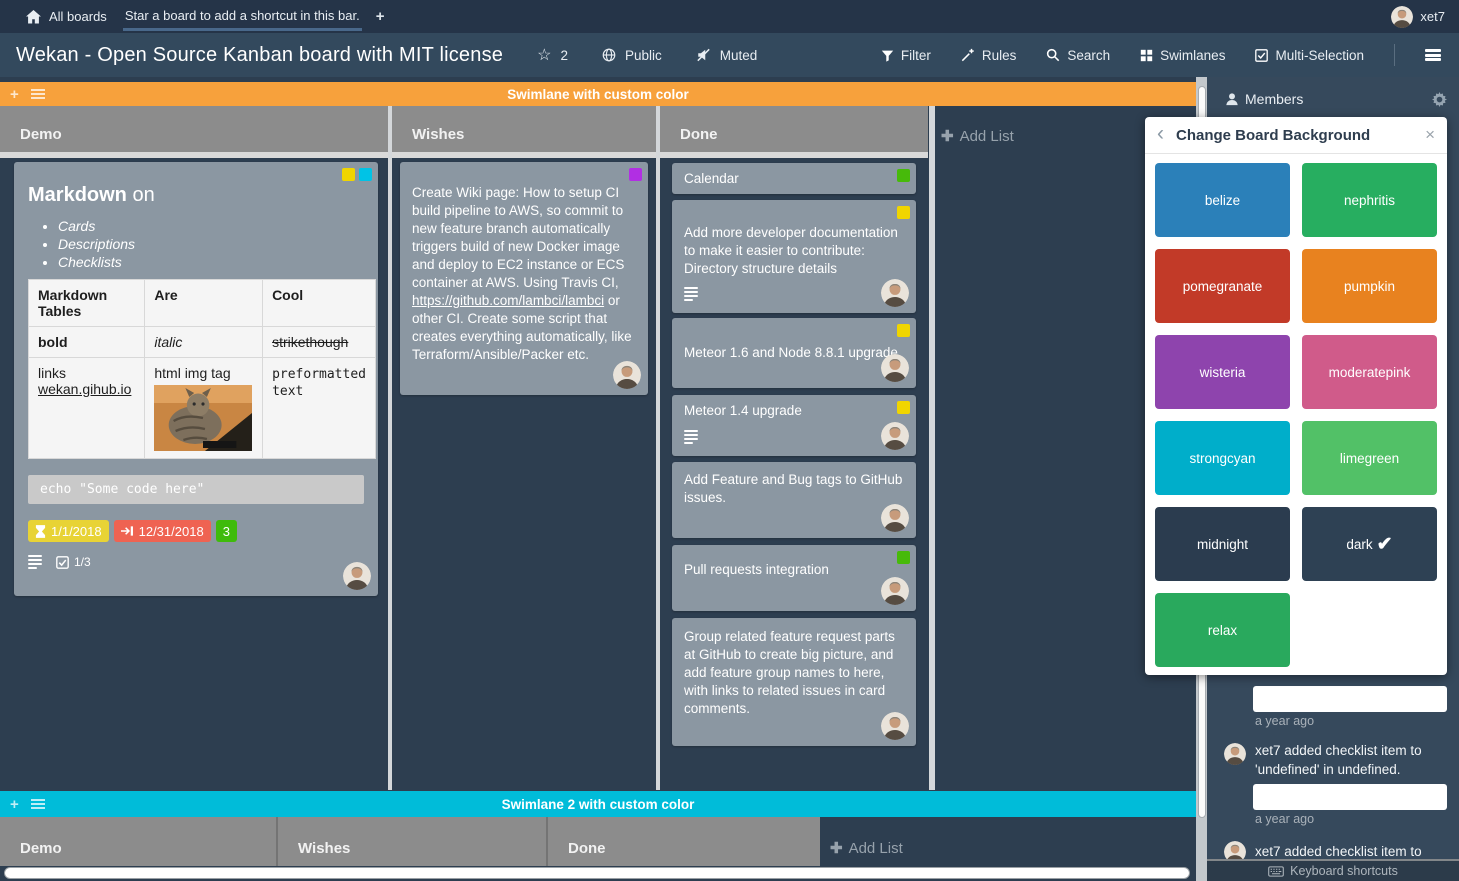 The height and width of the screenshot is (881, 1459). What do you see at coordinates (68, 531) in the screenshot?
I see `start-date-badge: 1/1/2018` at bounding box center [68, 531].